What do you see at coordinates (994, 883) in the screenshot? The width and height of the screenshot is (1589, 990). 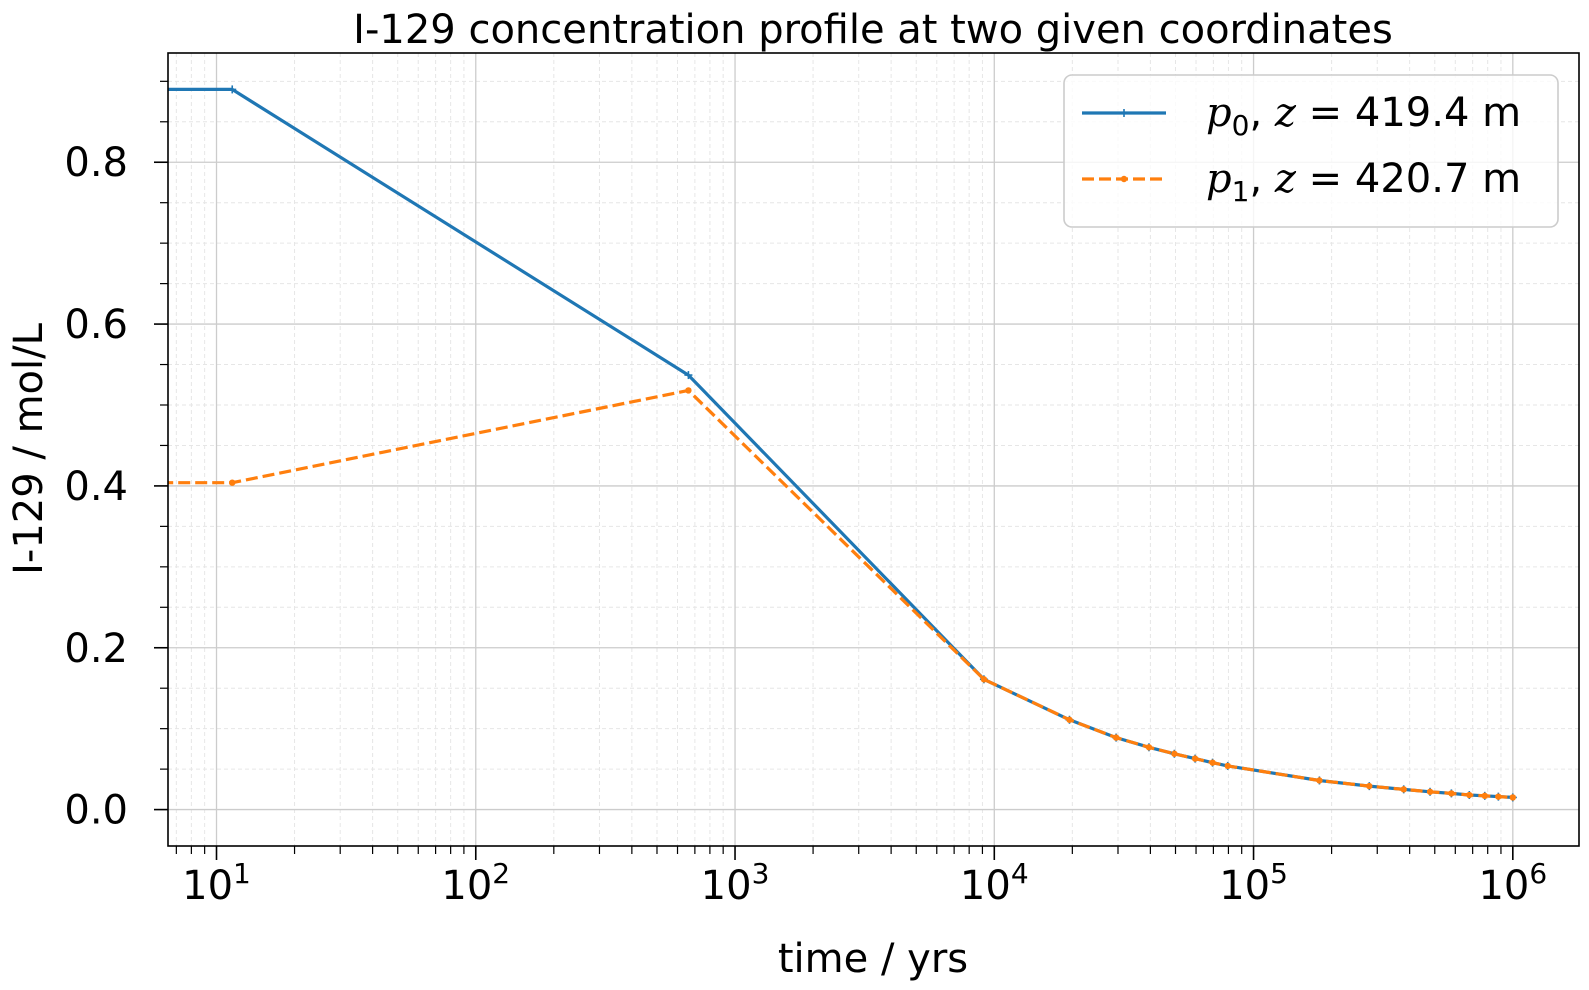 I see `x-tick-label: 10⁴` at bounding box center [994, 883].